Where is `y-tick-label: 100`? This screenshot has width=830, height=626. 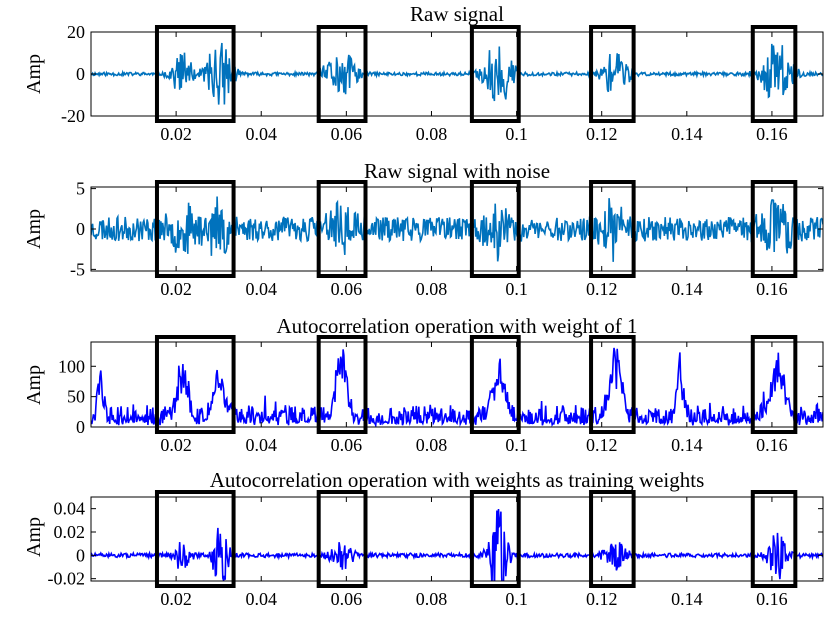 y-tick-label: 100 is located at coordinates (71, 366).